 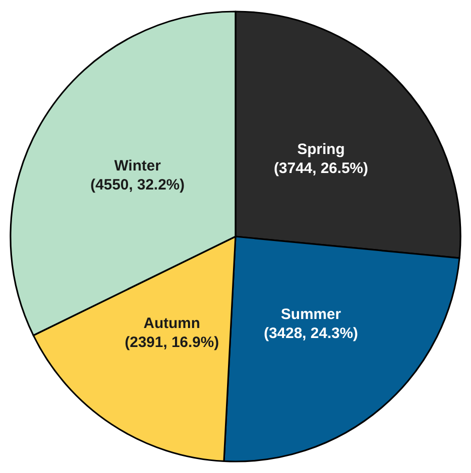 I want to click on slice-label: Spring, so click(x=321, y=149).